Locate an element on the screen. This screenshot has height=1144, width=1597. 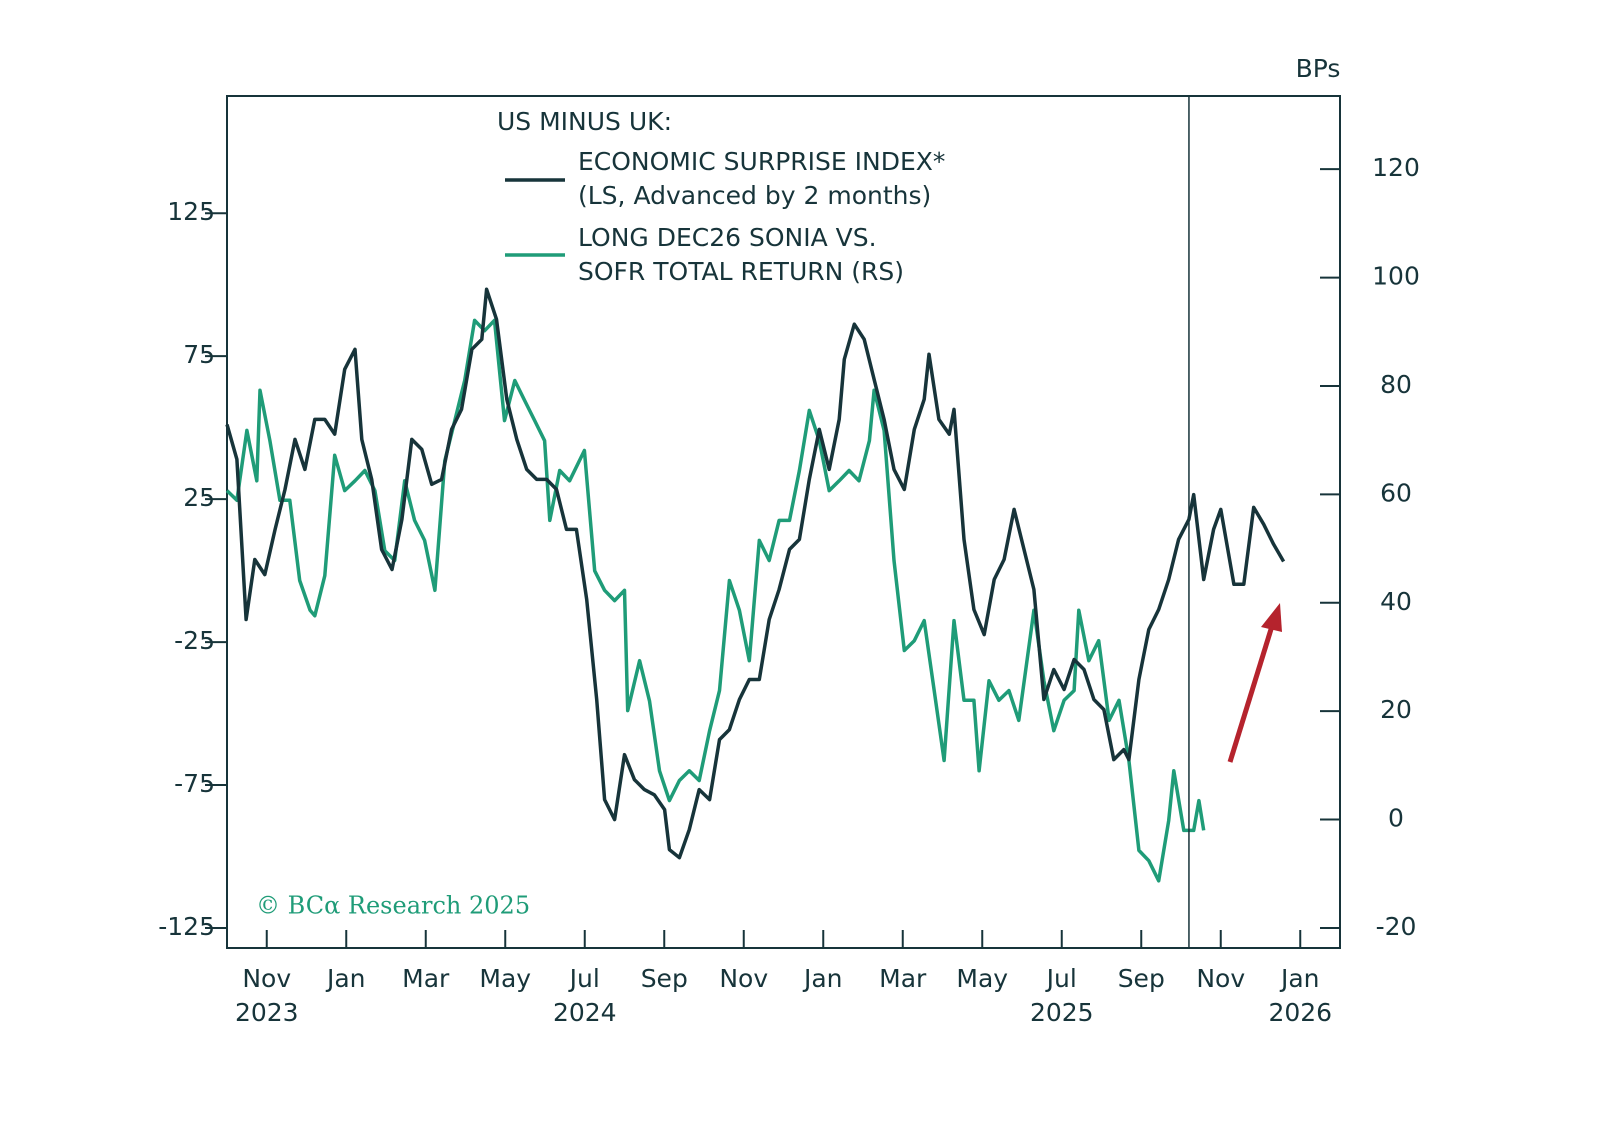
y-tick-label: 75 is located at coordinates (199, 354).